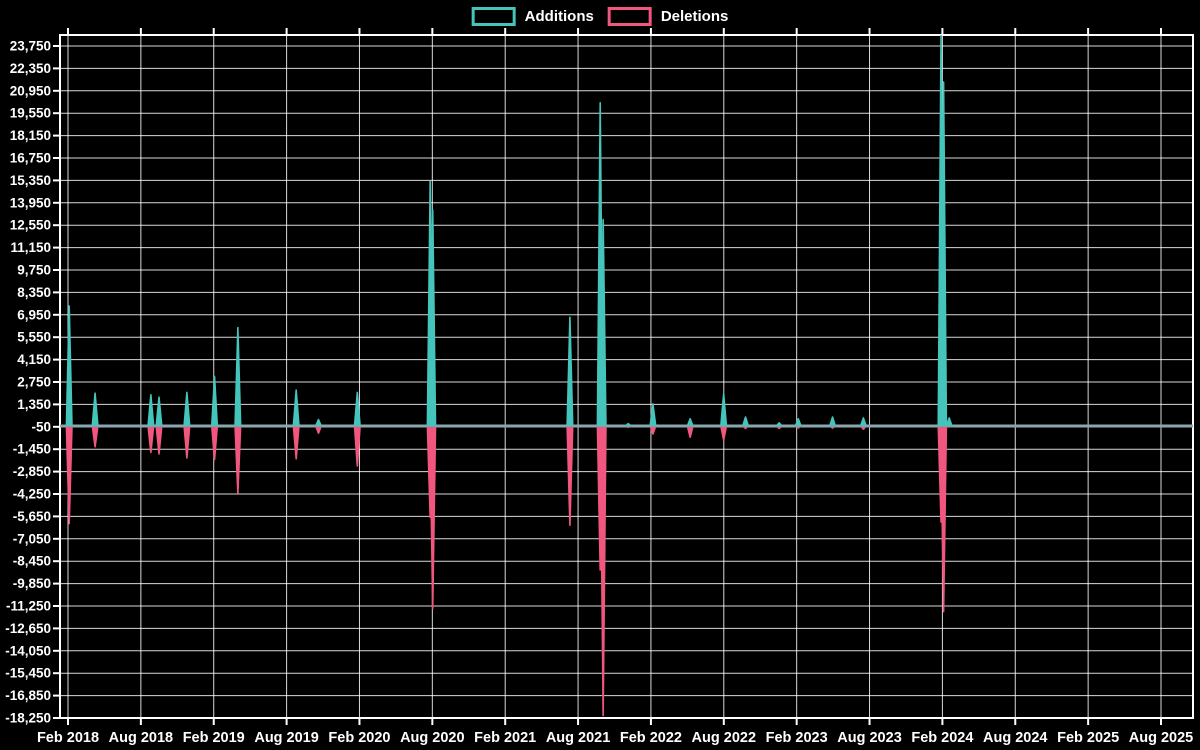 The height and width of the screenshot is (750, 1200). Describe the element at coordinates (694, 16) in the screenshot. I see `legend-label-deletions: Deletions` at that location.